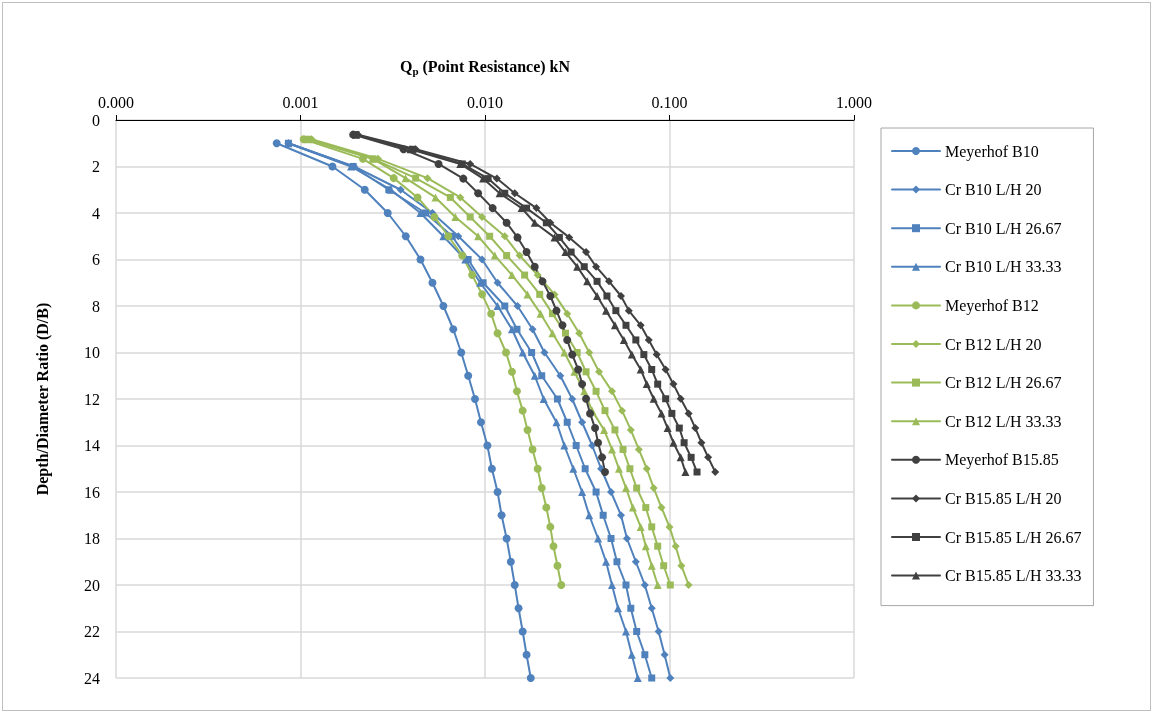  What do you see at coordinates (92, 678) in the screenshot?
I see `y-tick-label: 24` at bounding box center [92, 678].